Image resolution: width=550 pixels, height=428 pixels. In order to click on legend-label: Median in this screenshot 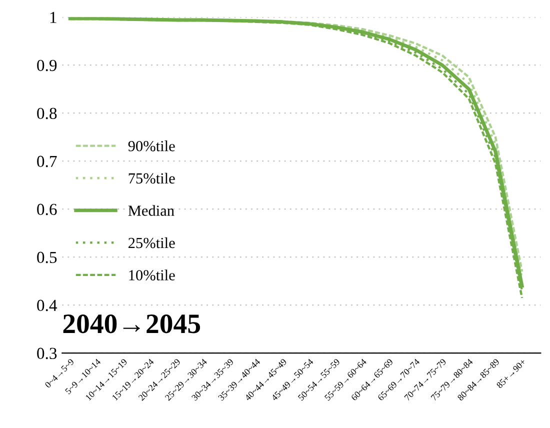, I will do `click(151, 210)`.